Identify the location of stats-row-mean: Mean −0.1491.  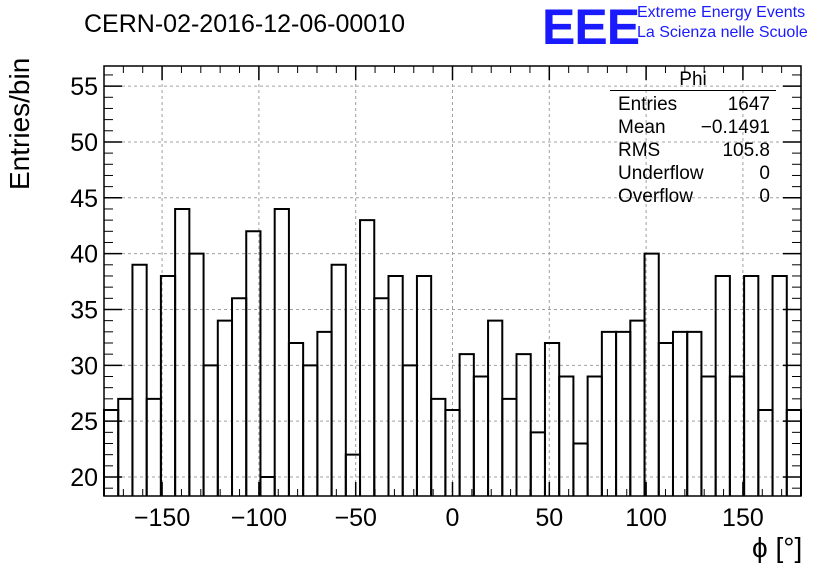
(693, 127).